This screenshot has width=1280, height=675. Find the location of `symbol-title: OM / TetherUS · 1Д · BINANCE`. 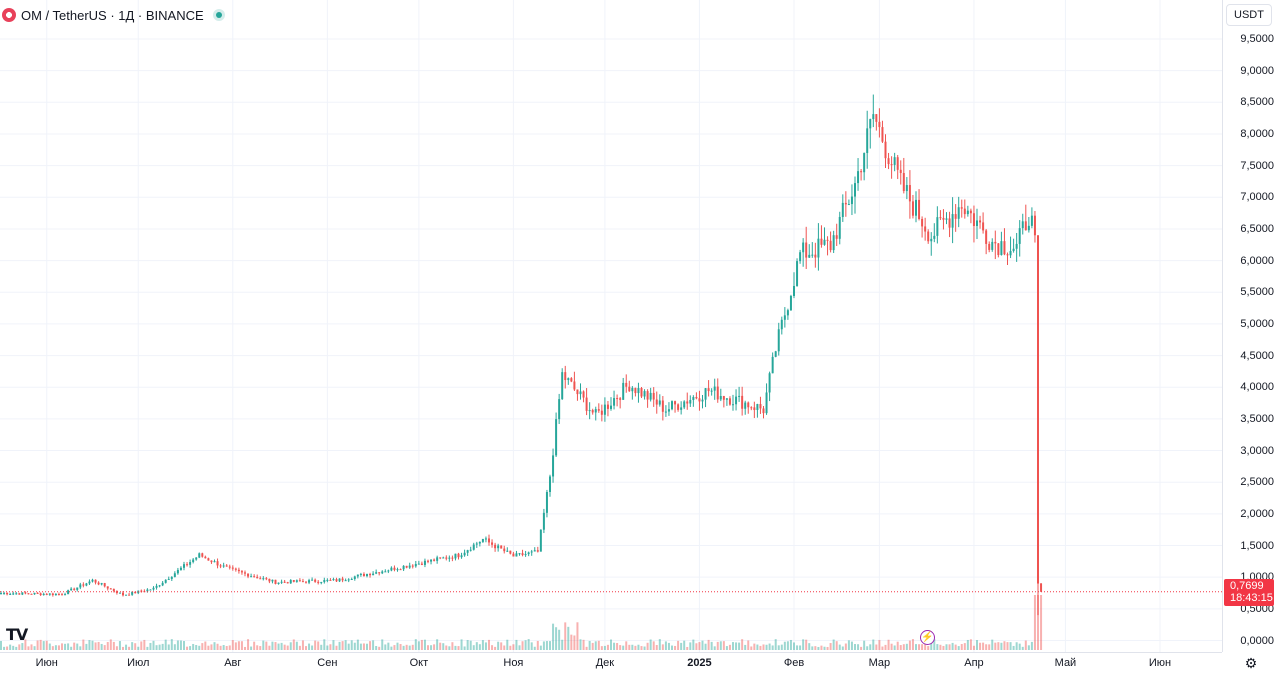

symbol-title: OM / TetherUS · 1Д · BINANCE is located at coordinates (112, 15).